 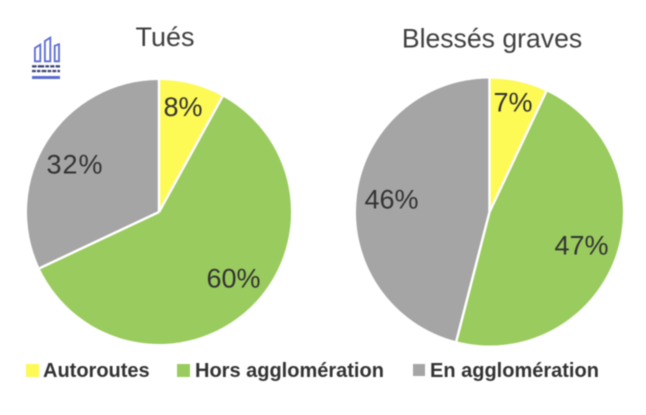 I want to click on svg-text: Blessés graves, so click(x=492, y=39).